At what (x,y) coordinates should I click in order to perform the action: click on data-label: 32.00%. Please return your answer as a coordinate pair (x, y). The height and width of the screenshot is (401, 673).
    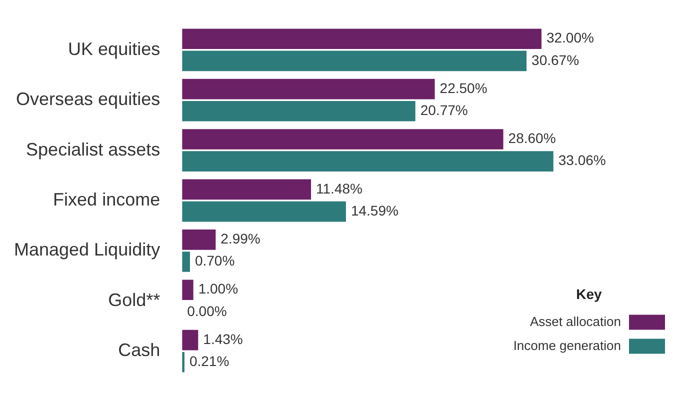
    Looking at the image, I should click on (570, 38).